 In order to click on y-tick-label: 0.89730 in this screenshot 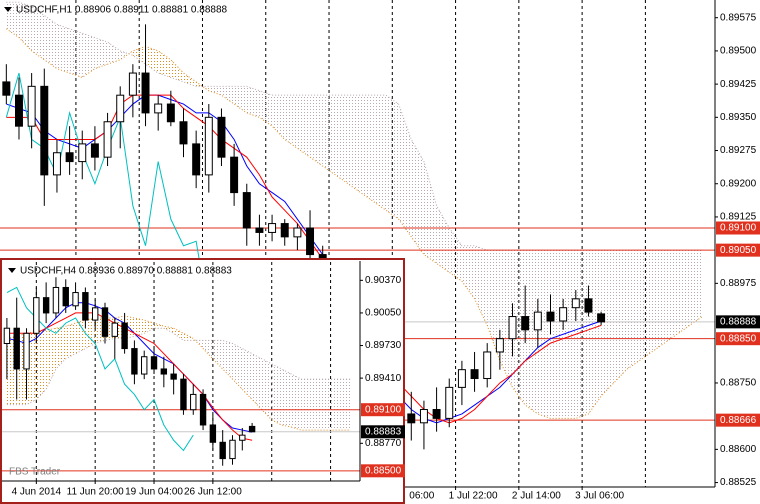, I will do `click(383, 345)`.